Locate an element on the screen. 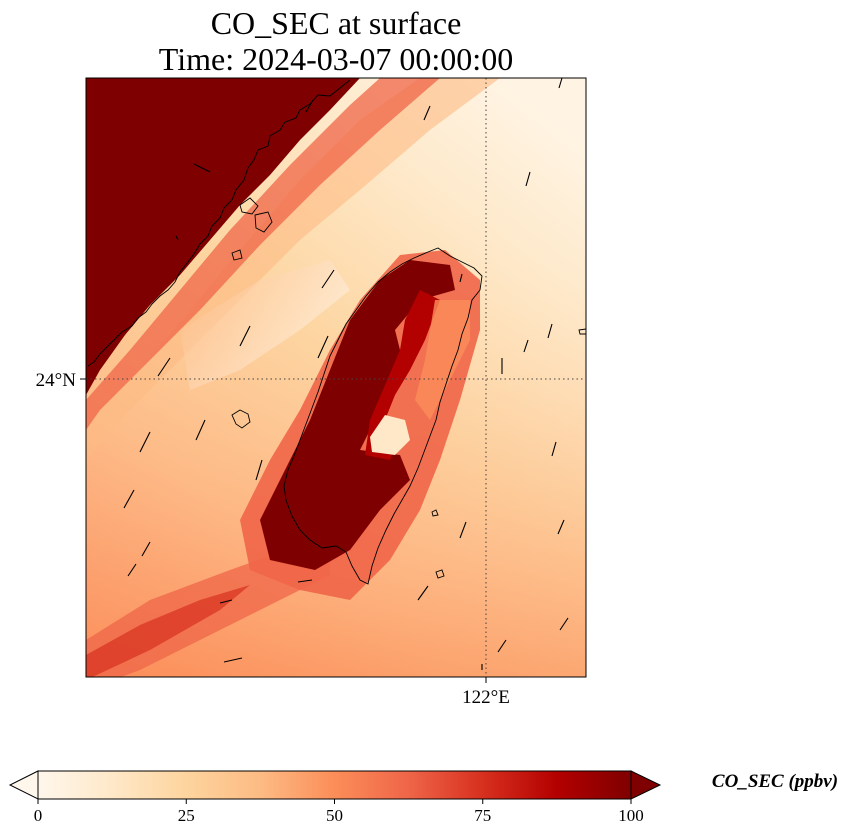 The width and height of the screenshot is (854, 836). orchid-island is located at coordinates (440, 574).